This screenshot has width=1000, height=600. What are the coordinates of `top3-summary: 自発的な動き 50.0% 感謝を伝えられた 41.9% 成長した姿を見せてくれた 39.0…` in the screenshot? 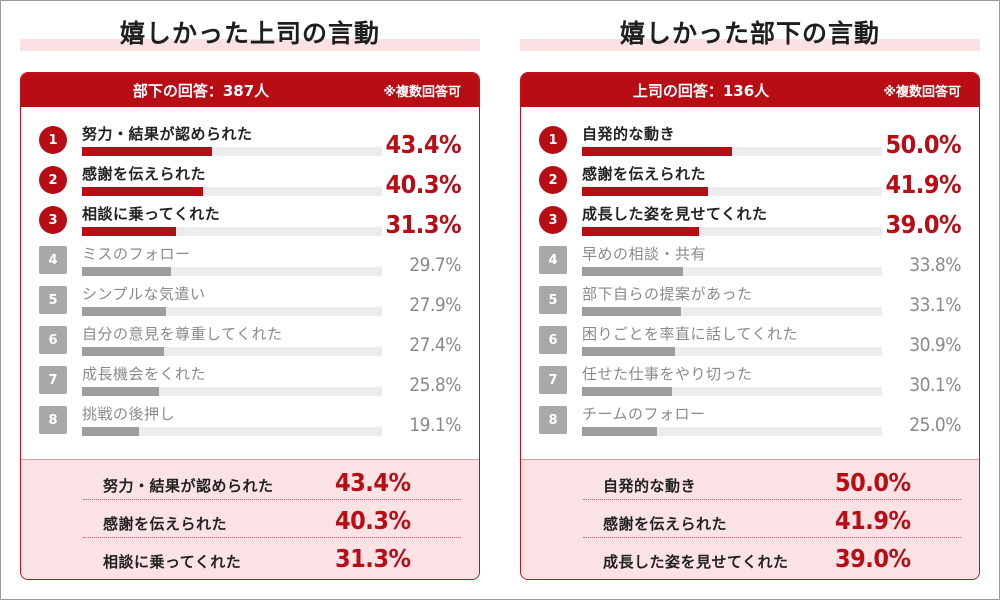 It's located at (750, 519).